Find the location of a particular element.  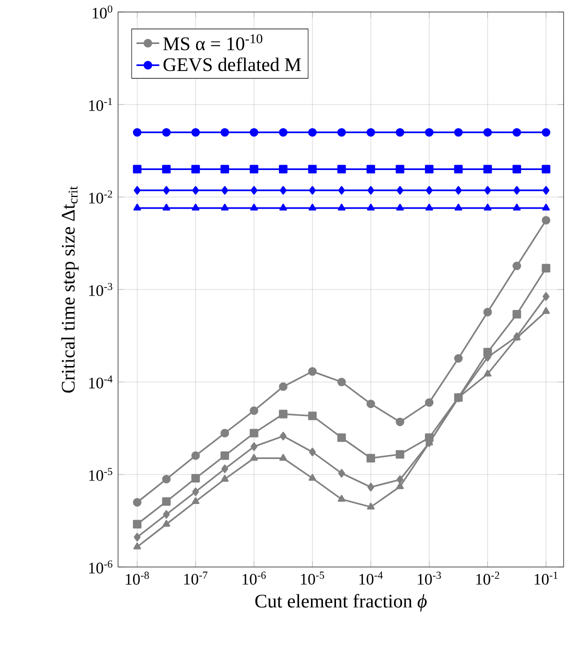

y-tick-label: 10$^{0}$ is located at coordinates (102, 12).